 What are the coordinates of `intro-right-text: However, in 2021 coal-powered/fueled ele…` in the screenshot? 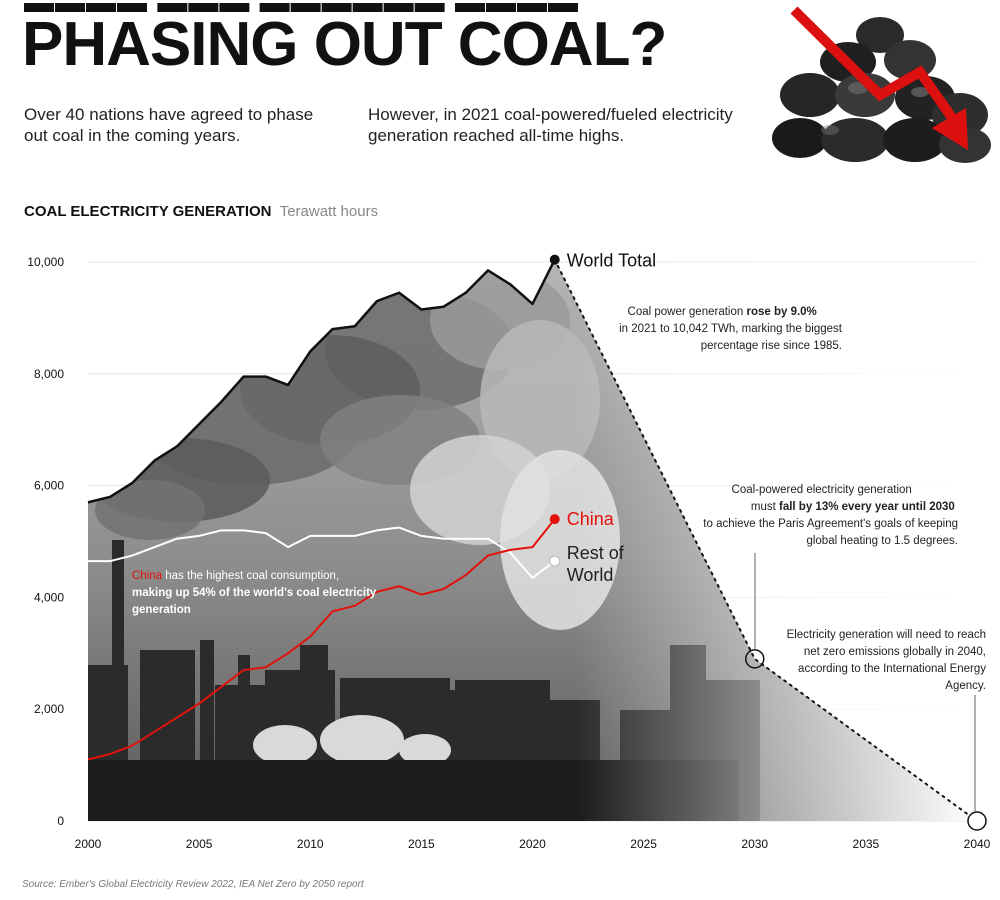 It's located at (550, 125).